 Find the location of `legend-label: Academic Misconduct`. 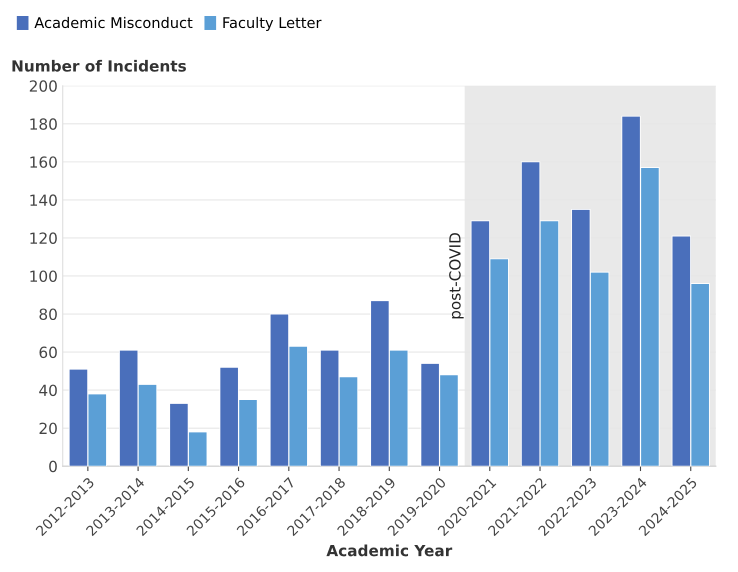

legend-label: Academic Misconduct is located at coordinates (113, 22).